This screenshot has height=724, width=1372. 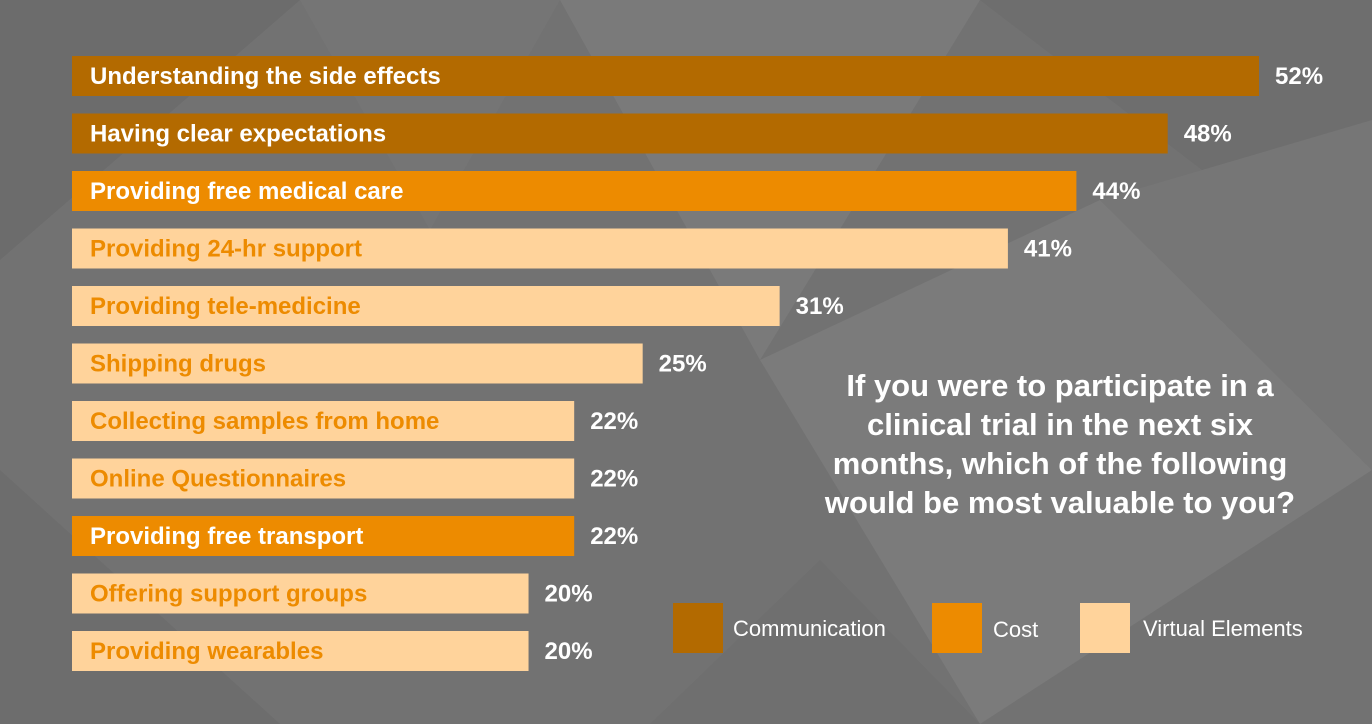 I want to click on bar-providing-wearables, so click(x=300, y=651).